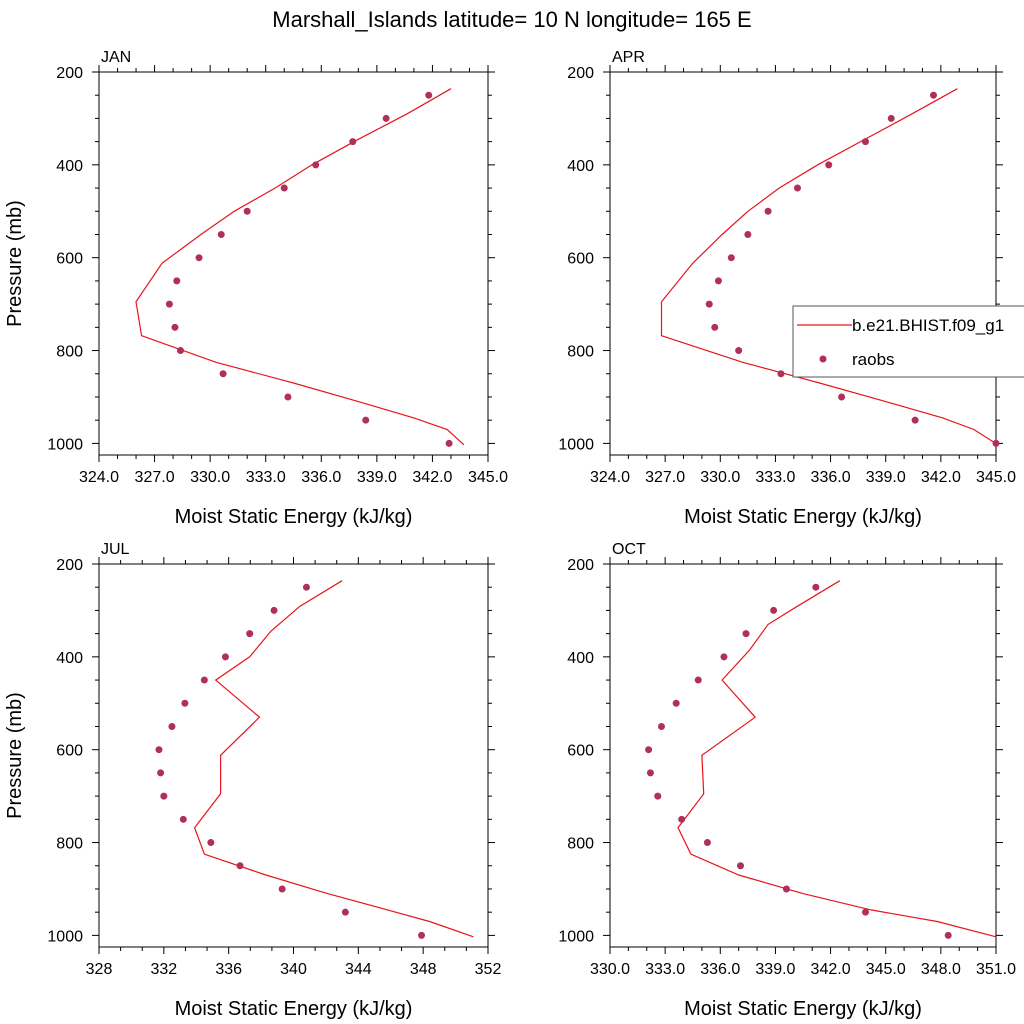 This screenshot has width=1024, height=1024. I want to click on x-tick-label: 345.0, so click(488, 477).